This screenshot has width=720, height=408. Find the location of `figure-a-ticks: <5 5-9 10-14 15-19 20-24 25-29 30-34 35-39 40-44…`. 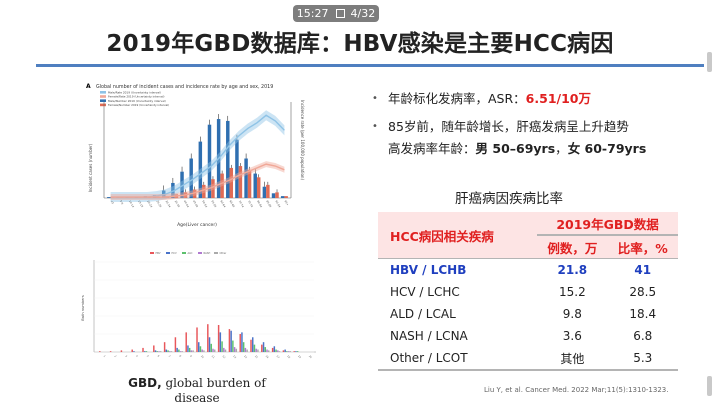

figure-a-ticks: <5 5-9 10-14 15-19 20-24 25-29 30-34 35-39 40-44… is located at coordinates (200, 204).